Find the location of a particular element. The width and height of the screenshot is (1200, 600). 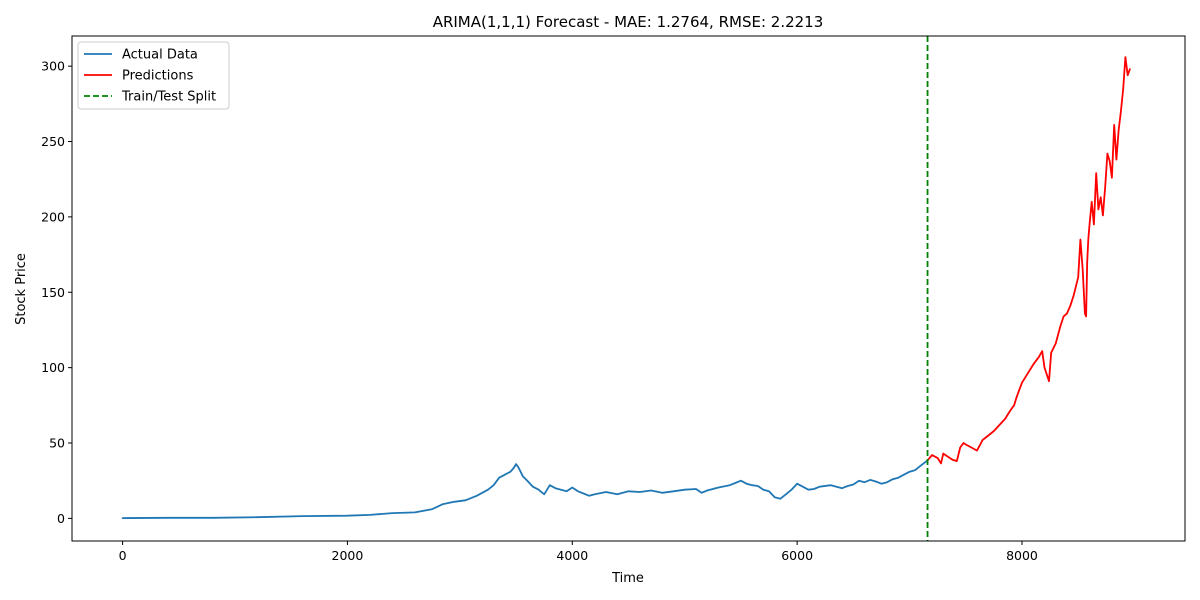

y-axis: 0 50 100 150 200 250 300 is located at coordinates (56, 292).